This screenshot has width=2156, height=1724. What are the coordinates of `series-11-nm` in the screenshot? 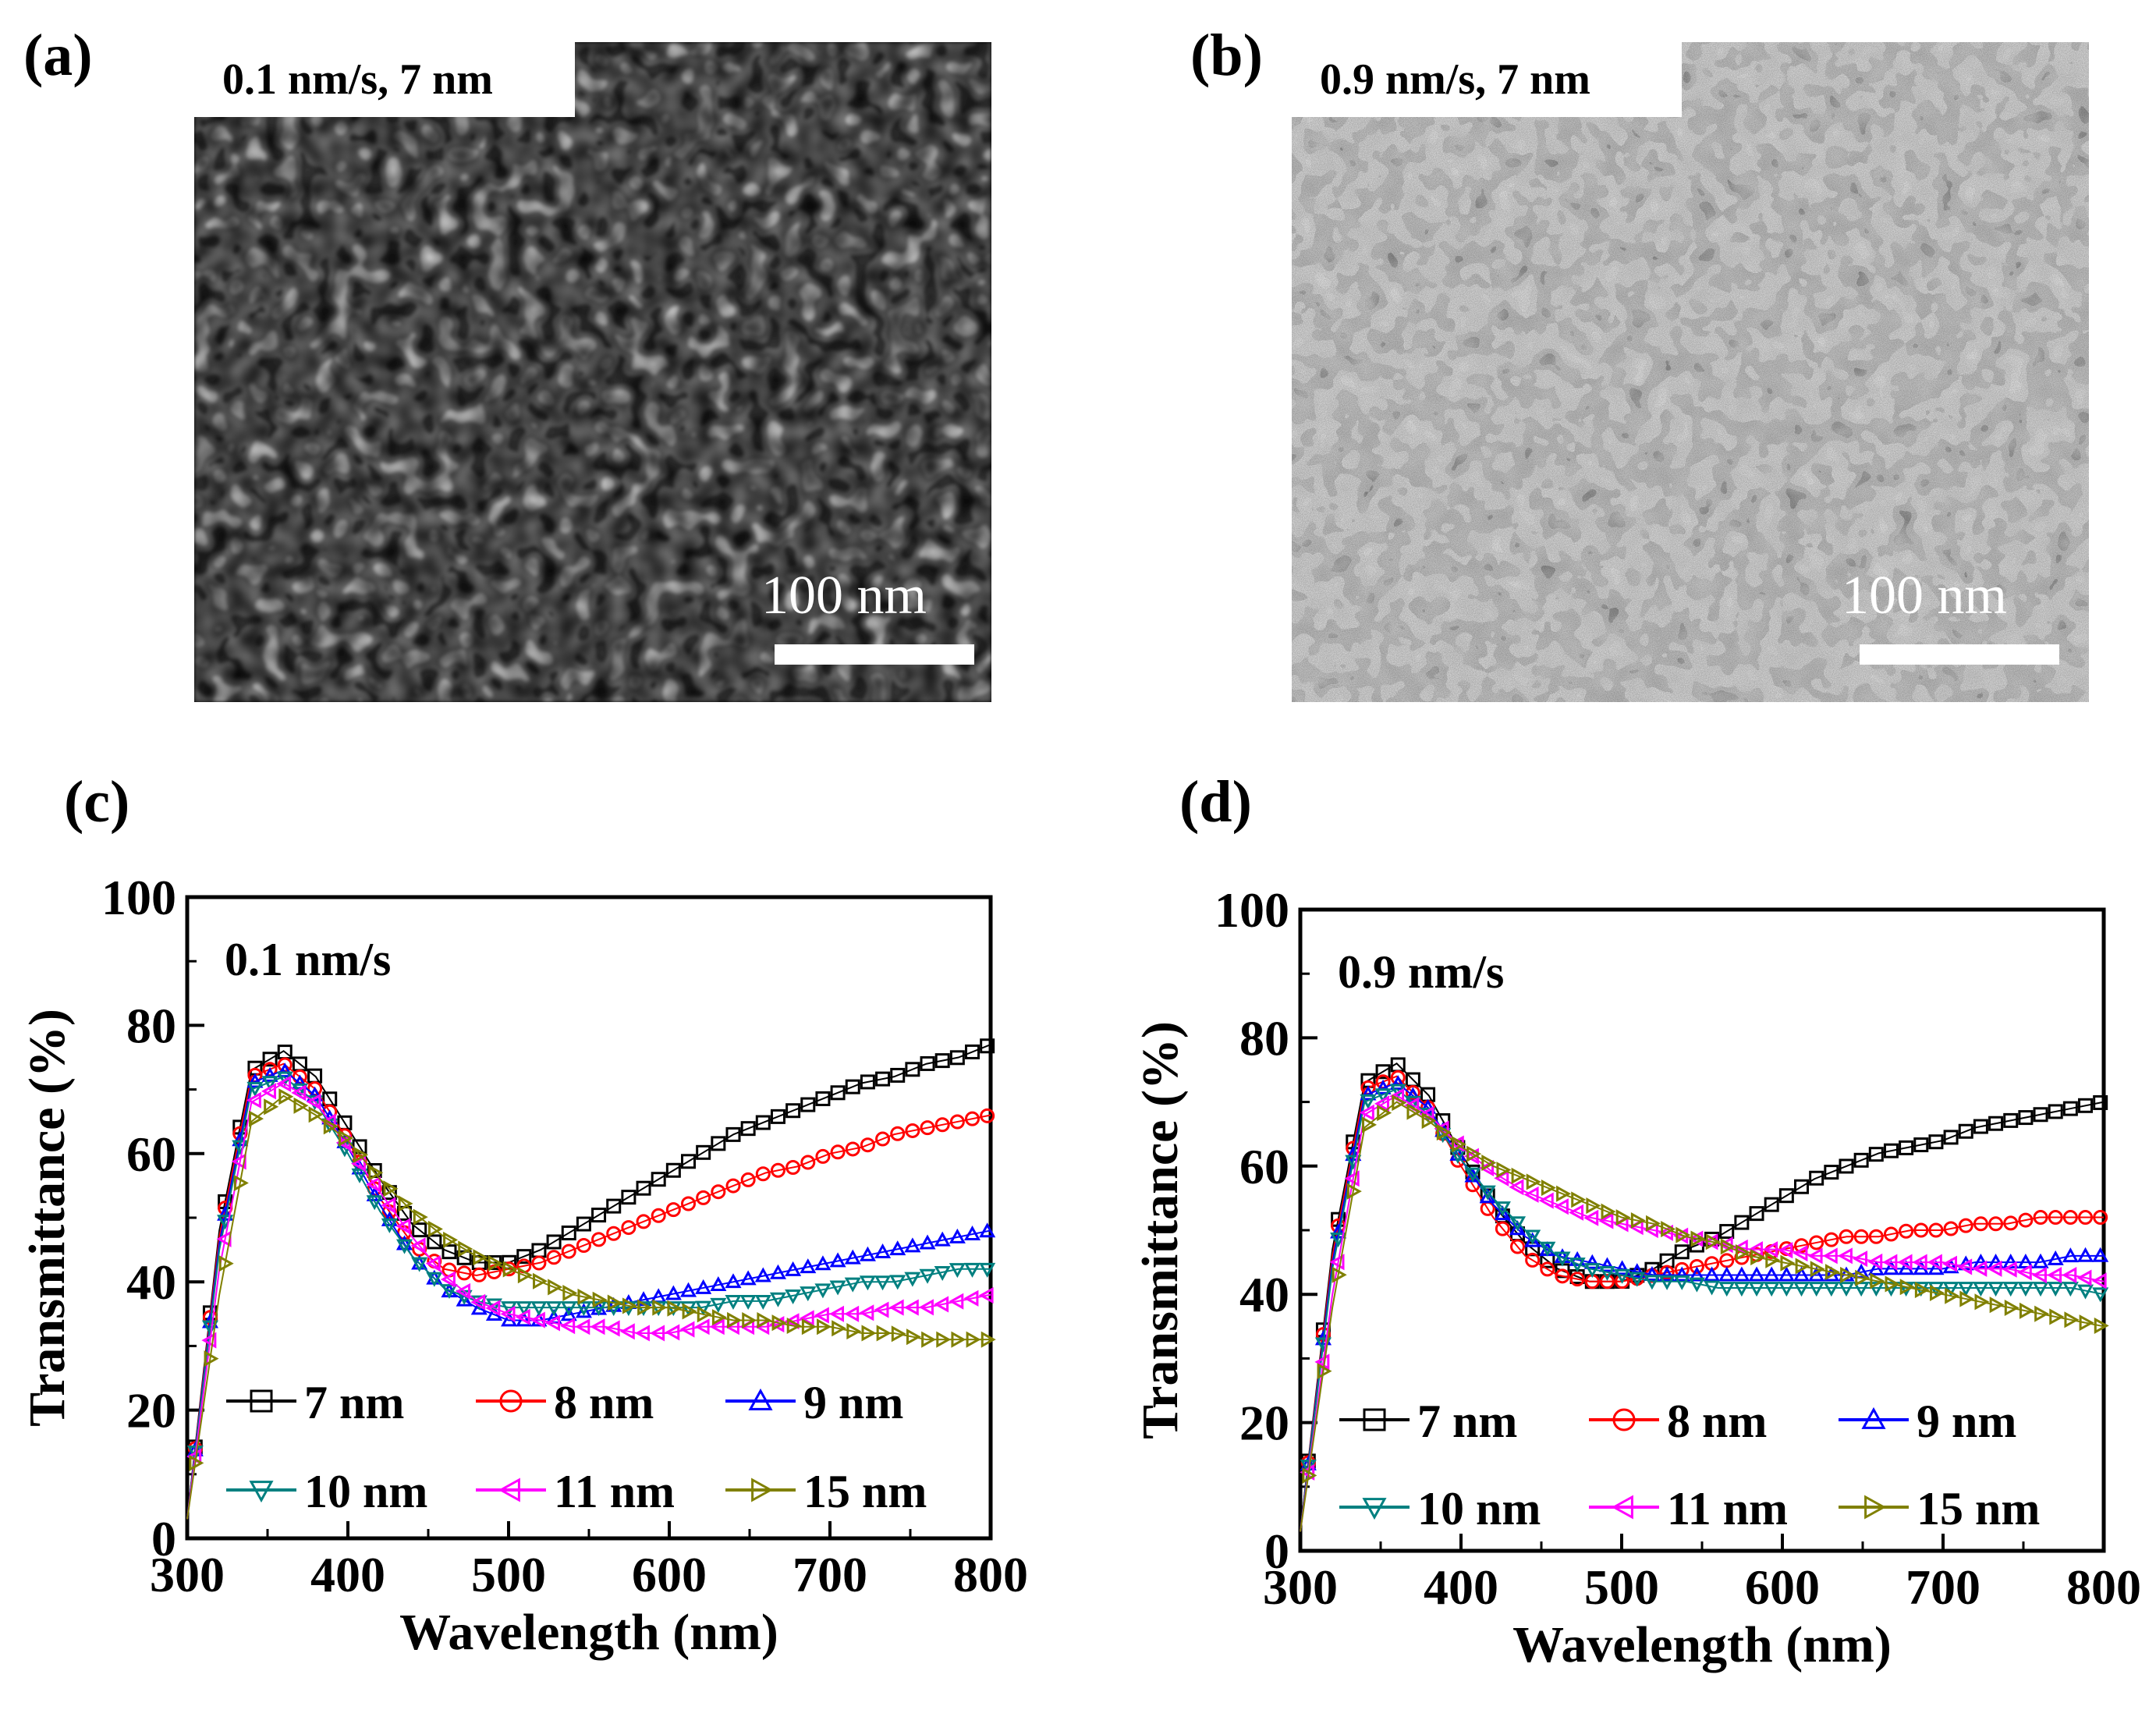 It's located at (590, 1297).